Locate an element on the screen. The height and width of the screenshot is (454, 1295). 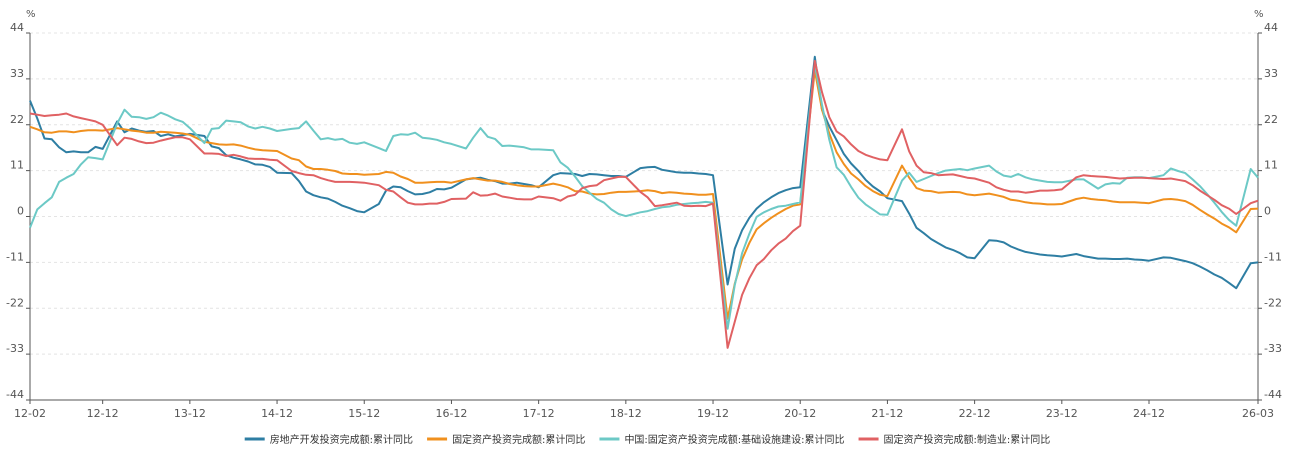
y-tick-label-left: -33 is located at coordinates (15, 348).